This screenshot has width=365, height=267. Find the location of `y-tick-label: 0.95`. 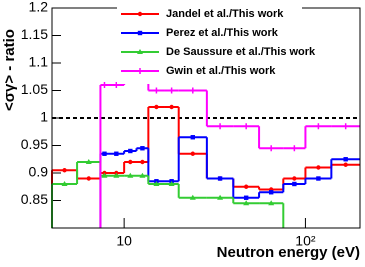

y-tick-label: 0.95 is located at coordinates (34, 144).